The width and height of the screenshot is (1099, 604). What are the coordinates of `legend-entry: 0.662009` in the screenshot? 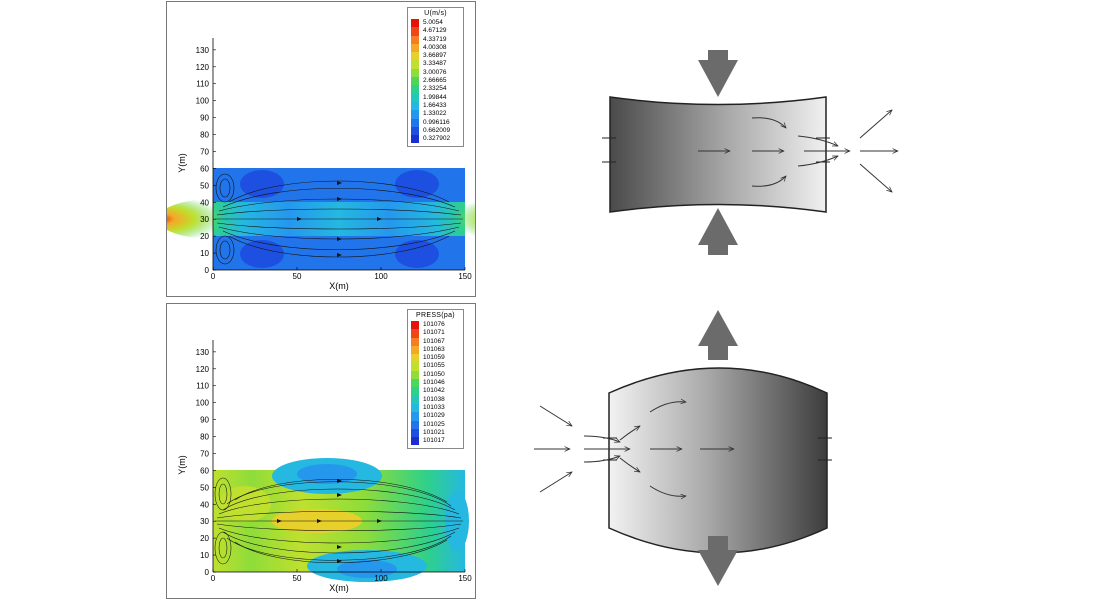 It's located at (435, 131).